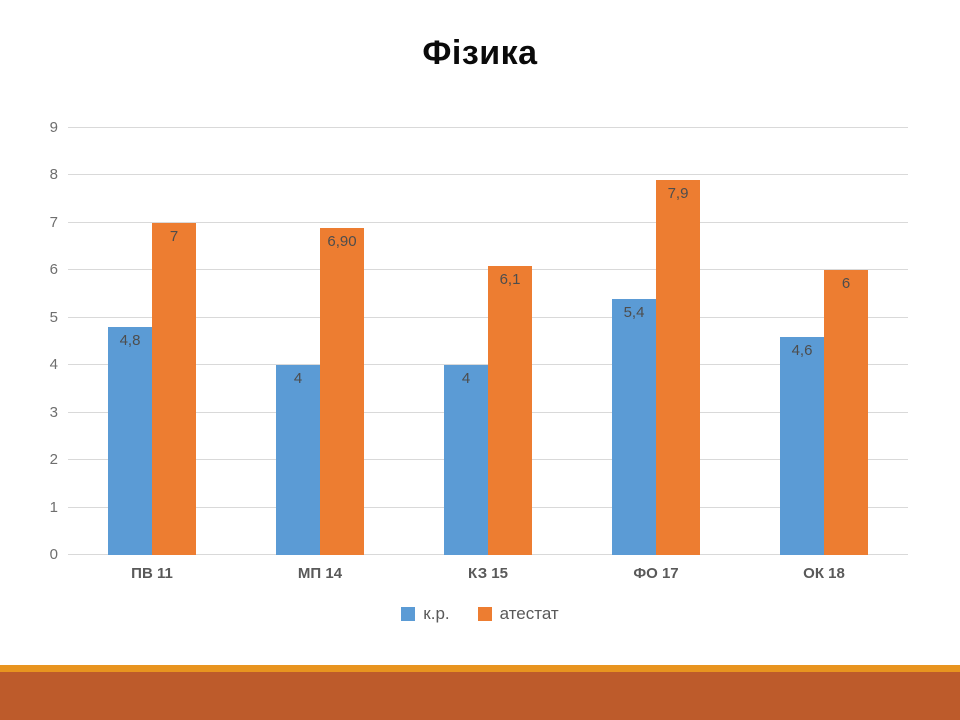 The image size is (960, 720). I want to click on y-tick-label: 9, so click(53, 127).